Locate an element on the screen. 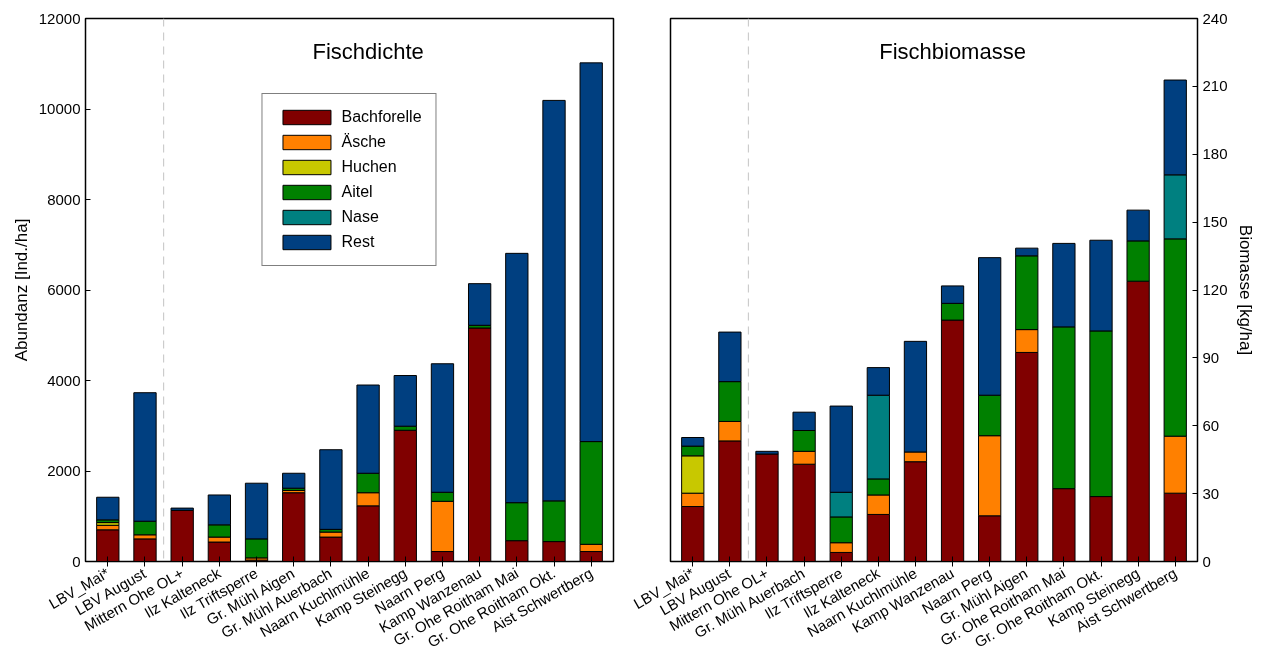  text: Fischbiomasse is located at coordinates (952, 51).